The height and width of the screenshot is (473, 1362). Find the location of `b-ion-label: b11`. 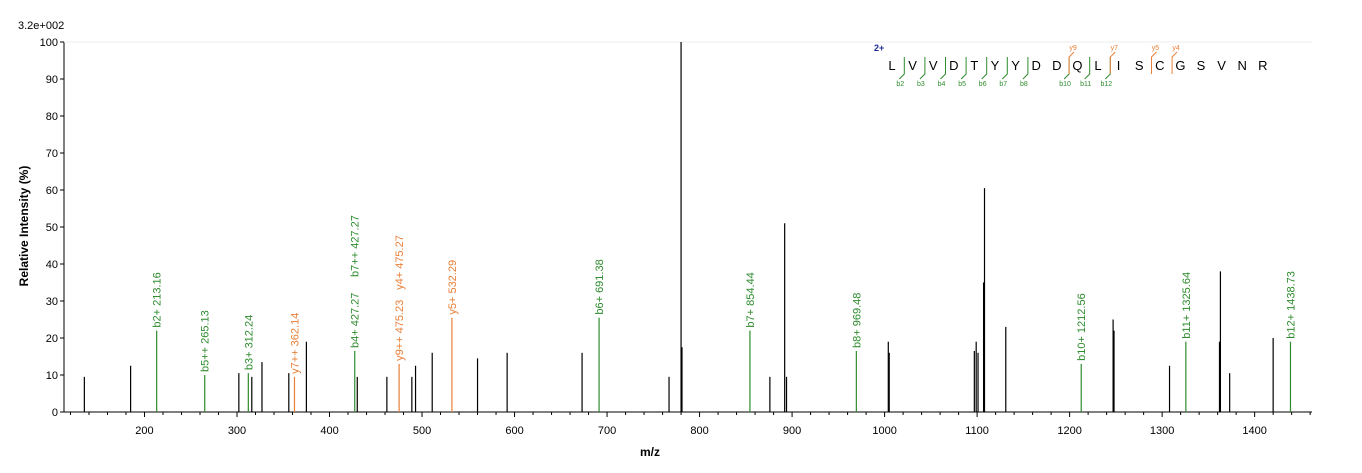

b-ion-label: b11 is located at coordinates (1085, 84).